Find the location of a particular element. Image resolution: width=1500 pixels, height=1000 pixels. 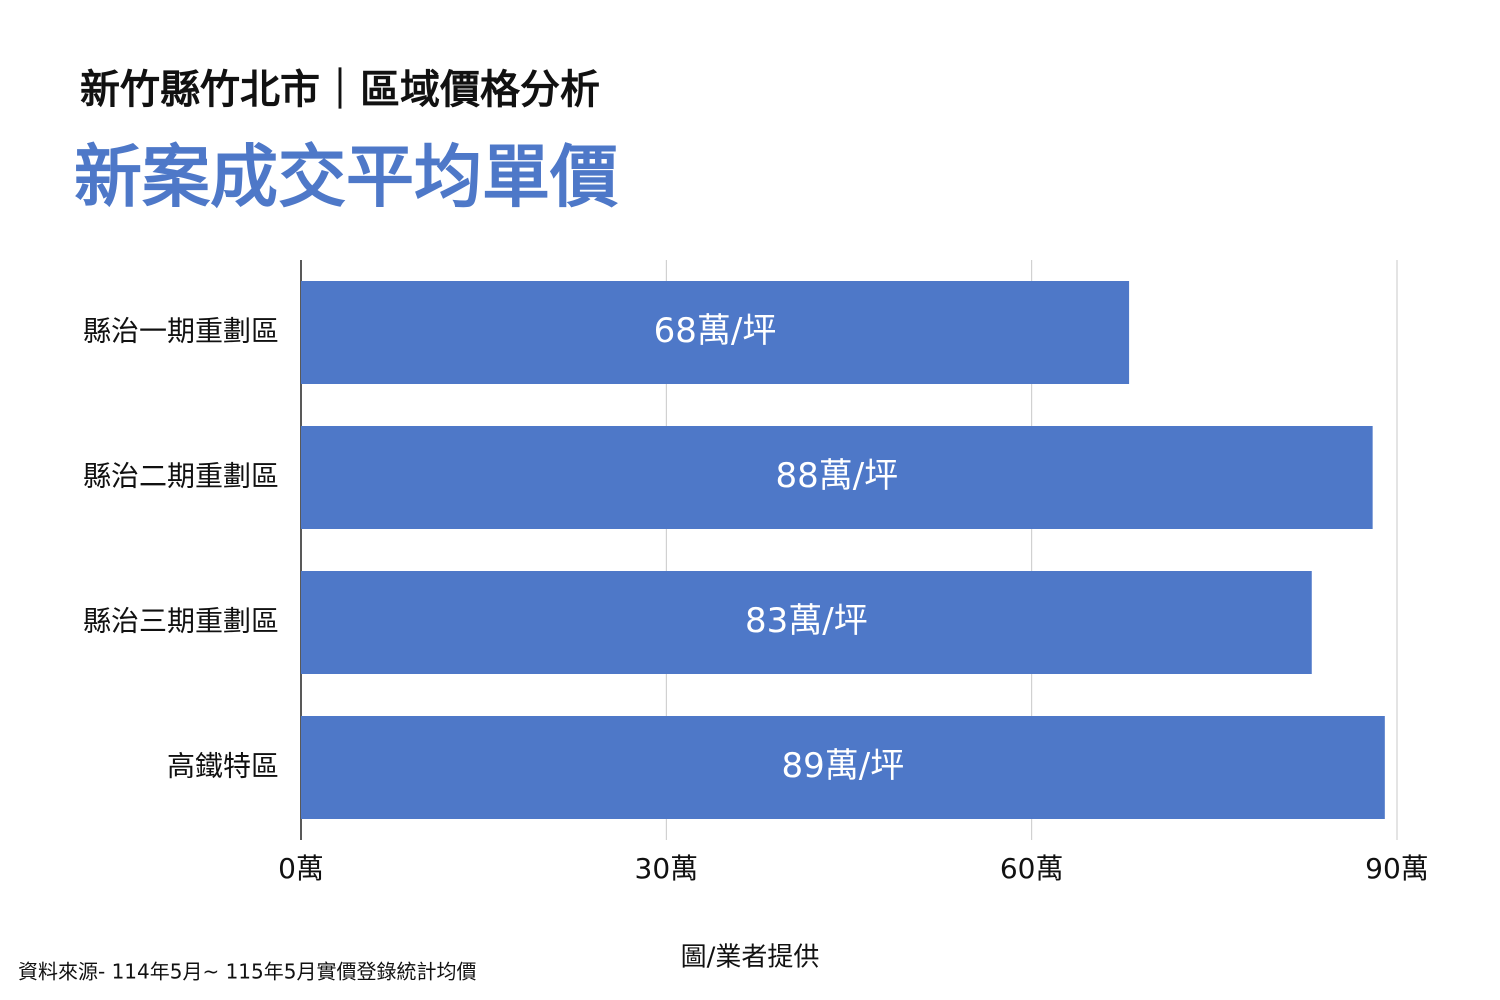

value-label: 83萬/坪 is located at coordinates (806, 621).